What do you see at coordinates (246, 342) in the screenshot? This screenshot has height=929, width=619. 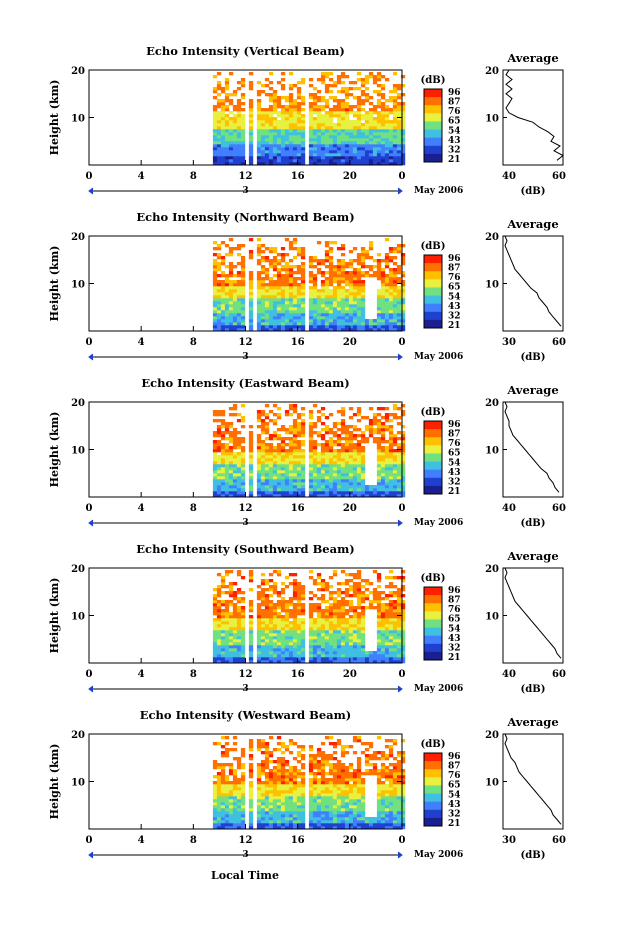 I see `x-tick-label: 12` at bounding box center [246, 342].